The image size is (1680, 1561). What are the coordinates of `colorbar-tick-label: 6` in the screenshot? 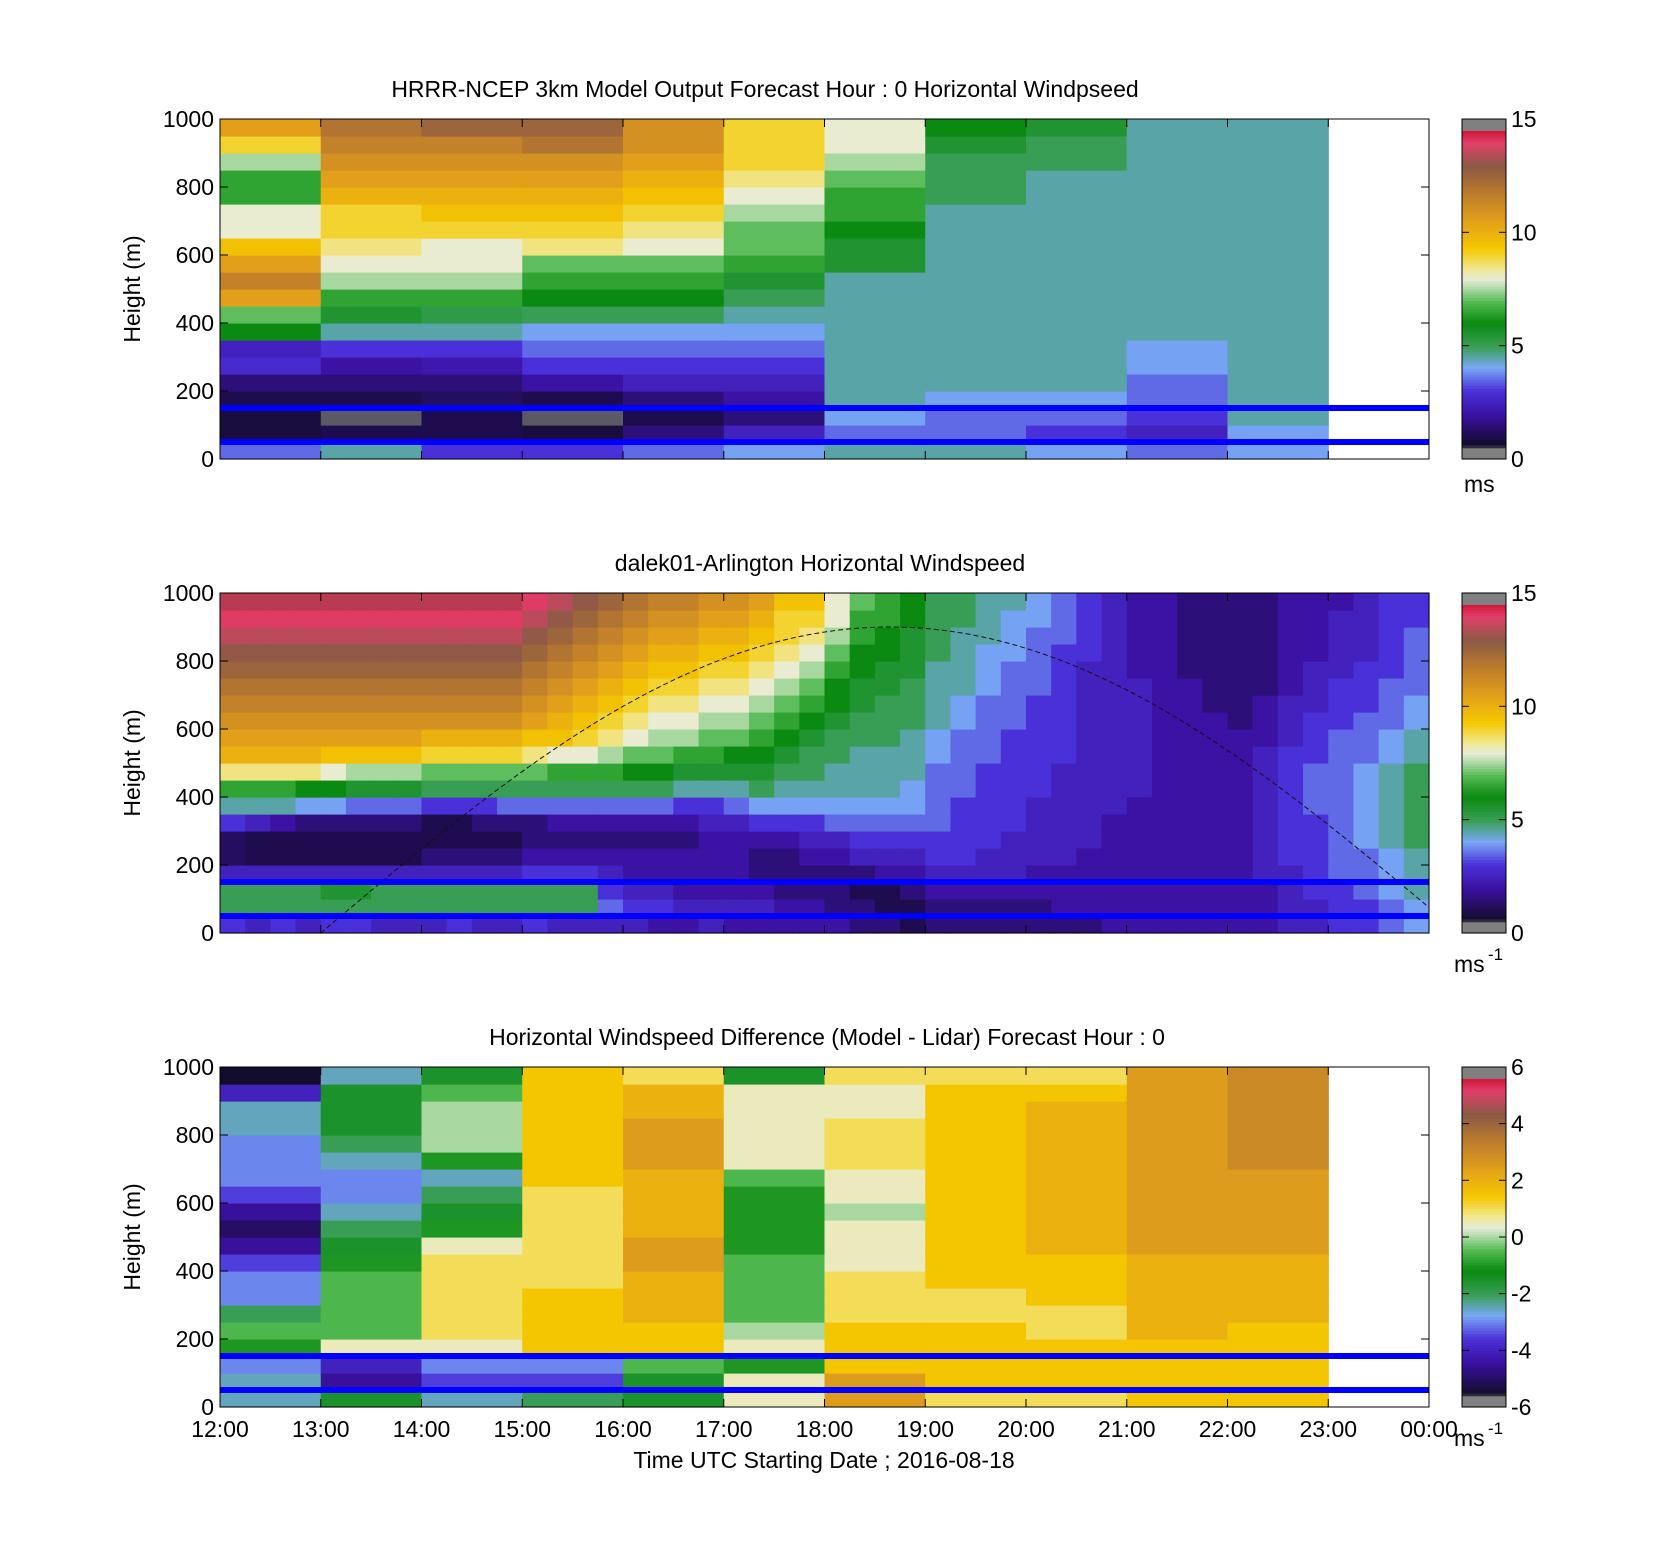 It's located at (1517, 1067).